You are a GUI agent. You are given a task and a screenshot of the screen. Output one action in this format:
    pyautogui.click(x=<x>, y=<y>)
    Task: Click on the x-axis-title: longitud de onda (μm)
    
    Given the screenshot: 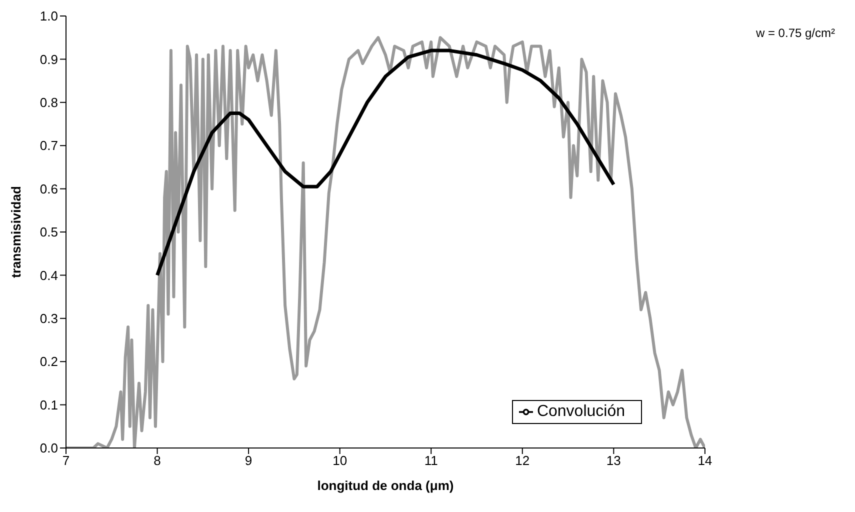 What is the action you would take?
    pyautogui.click(x=385, y=485)
    